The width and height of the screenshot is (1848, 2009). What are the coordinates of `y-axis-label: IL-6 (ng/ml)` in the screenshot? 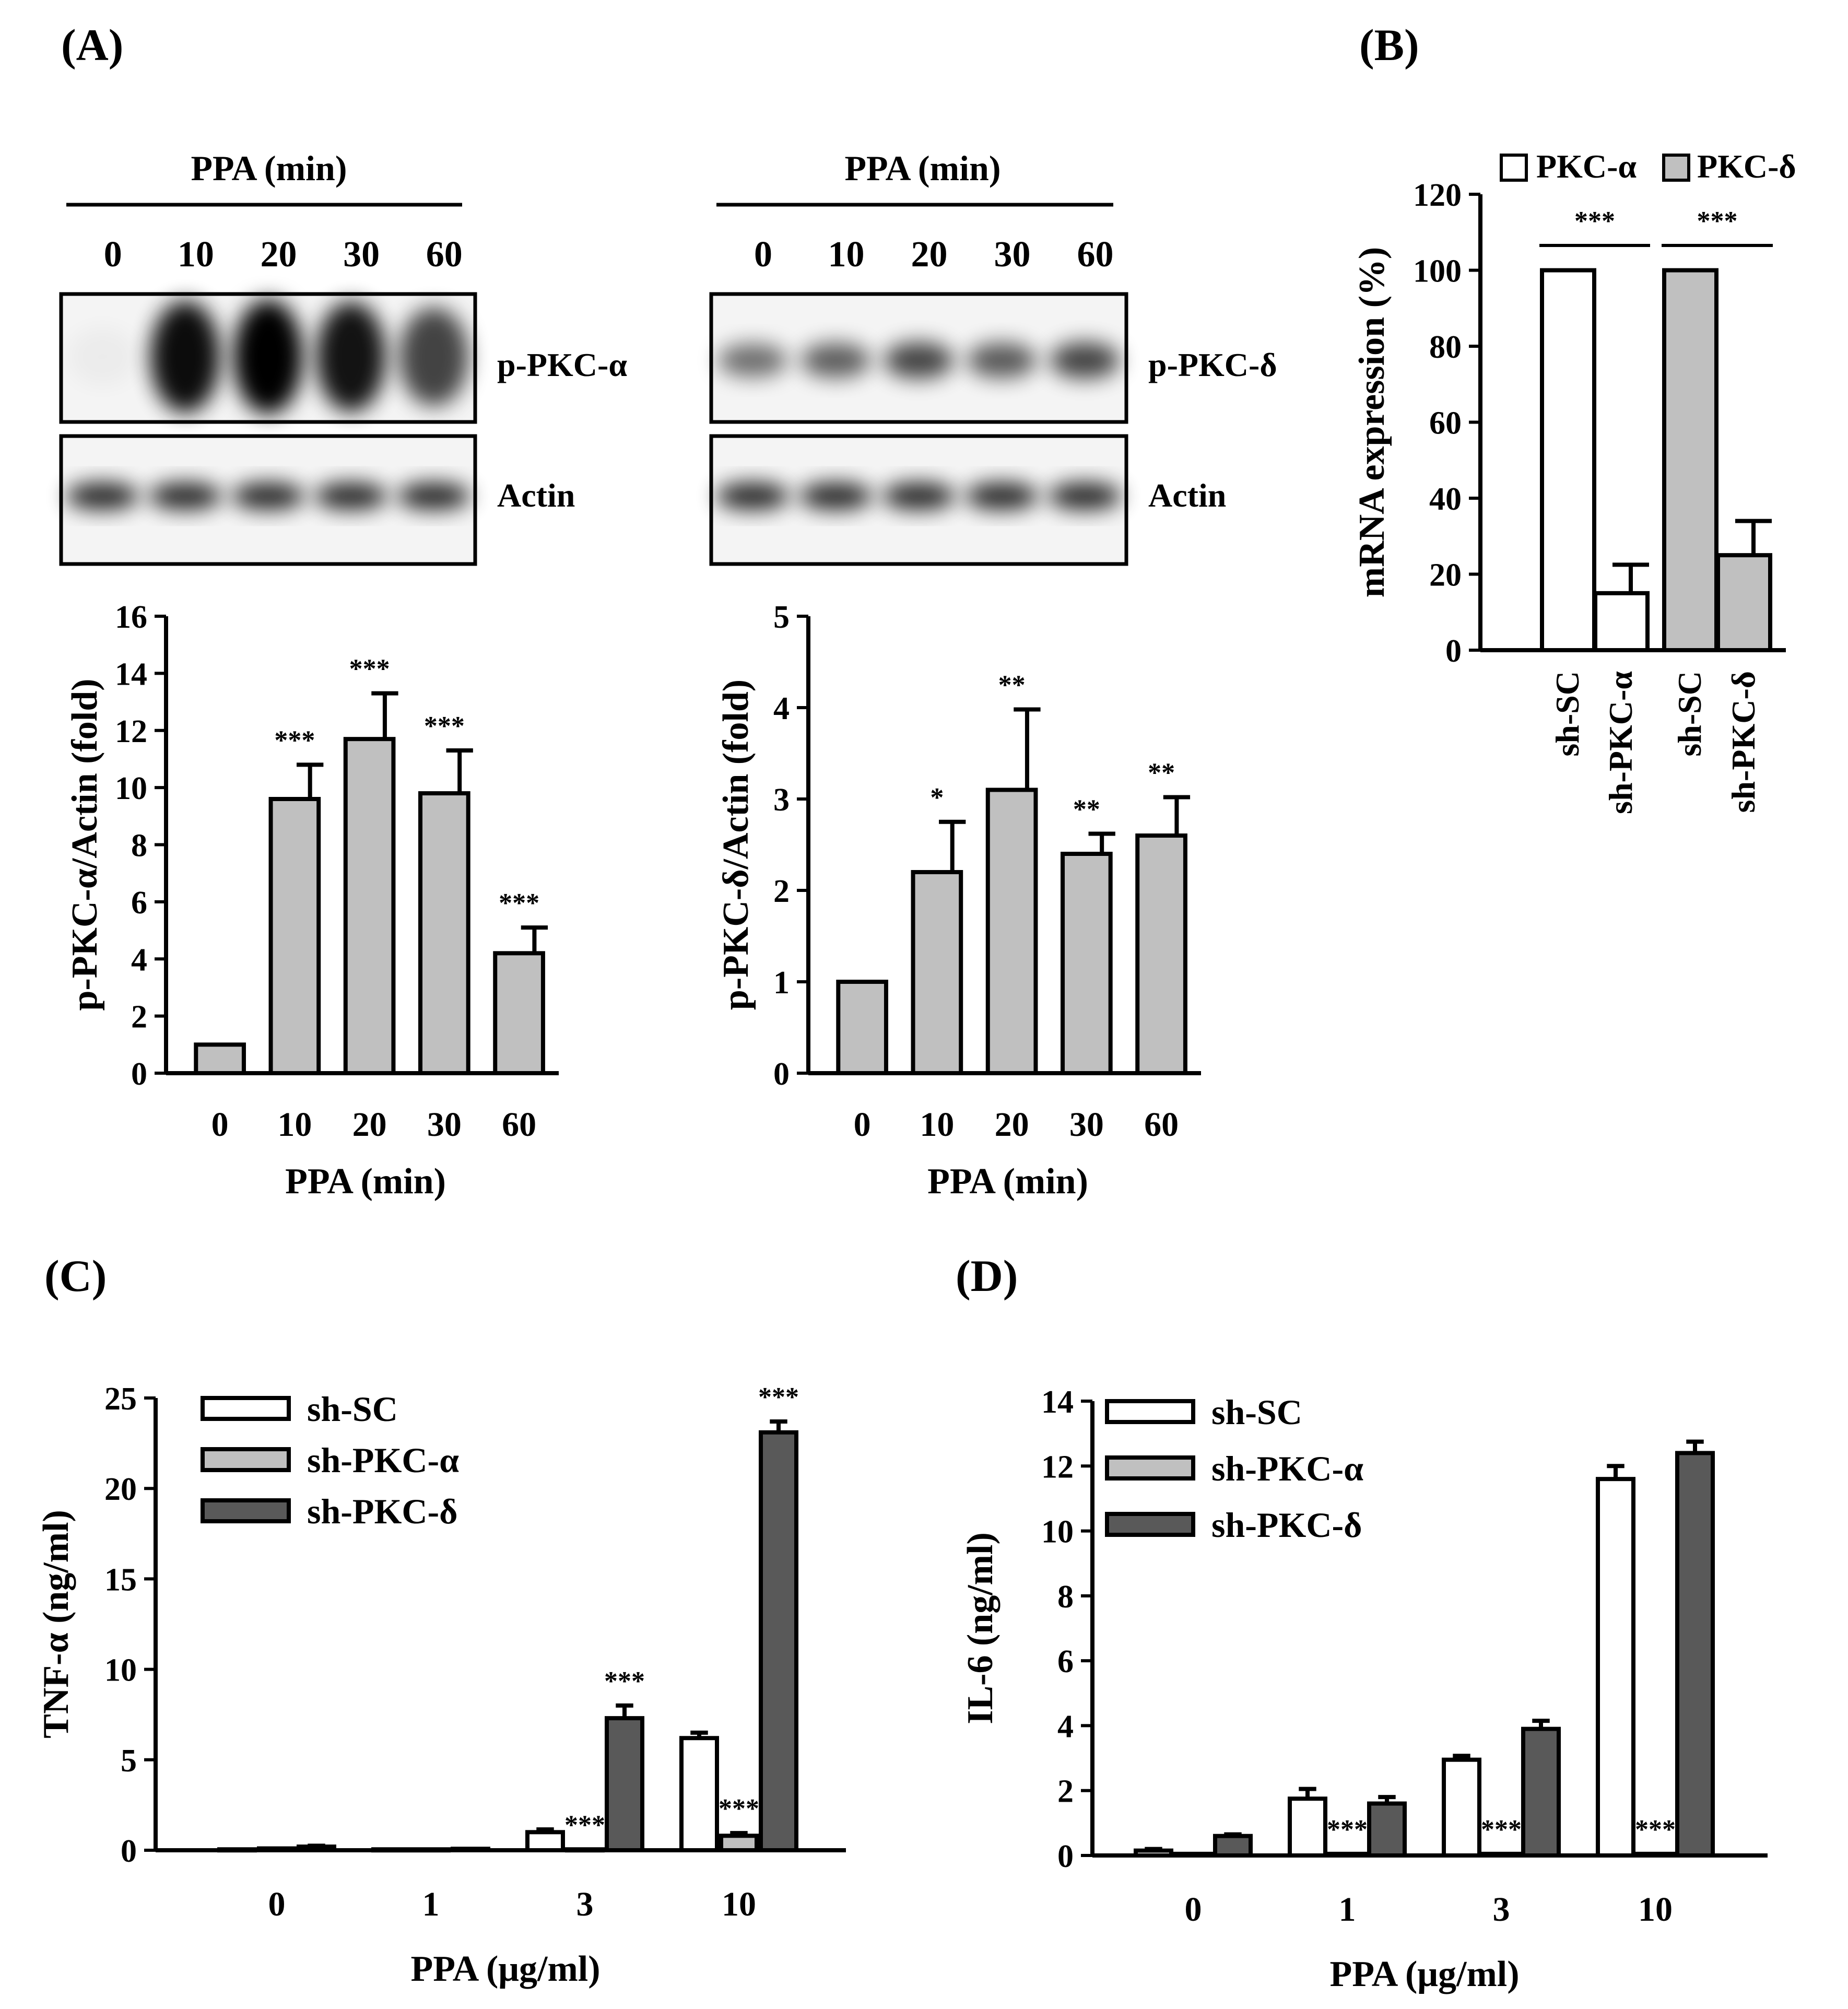 It's located at (980, 1628).